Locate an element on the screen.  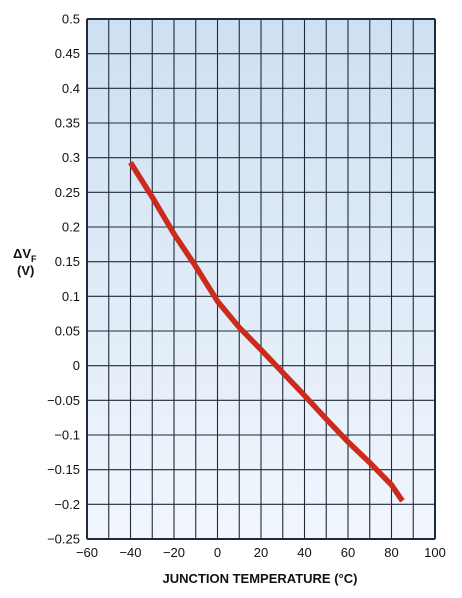
y-tick-label: −0.05 is located at coordinates (63, 400).